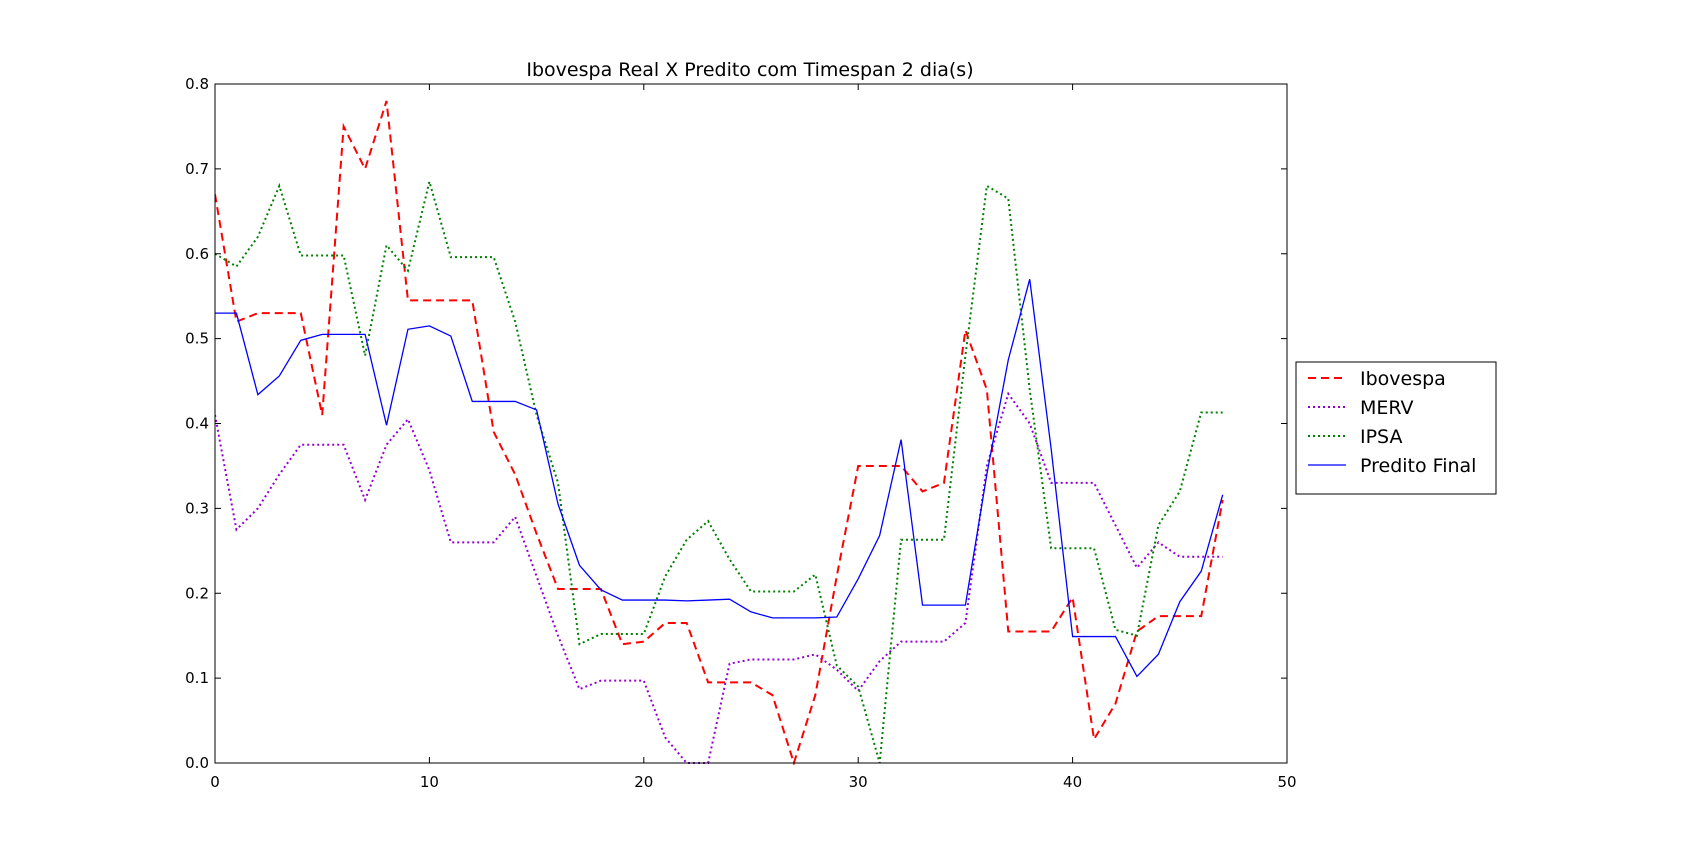 This screenshot has width=1707, height=843. Describe the element at coordinates (197, 84) in the screenshot. I see `y-tick-label: 0.8` at that location.